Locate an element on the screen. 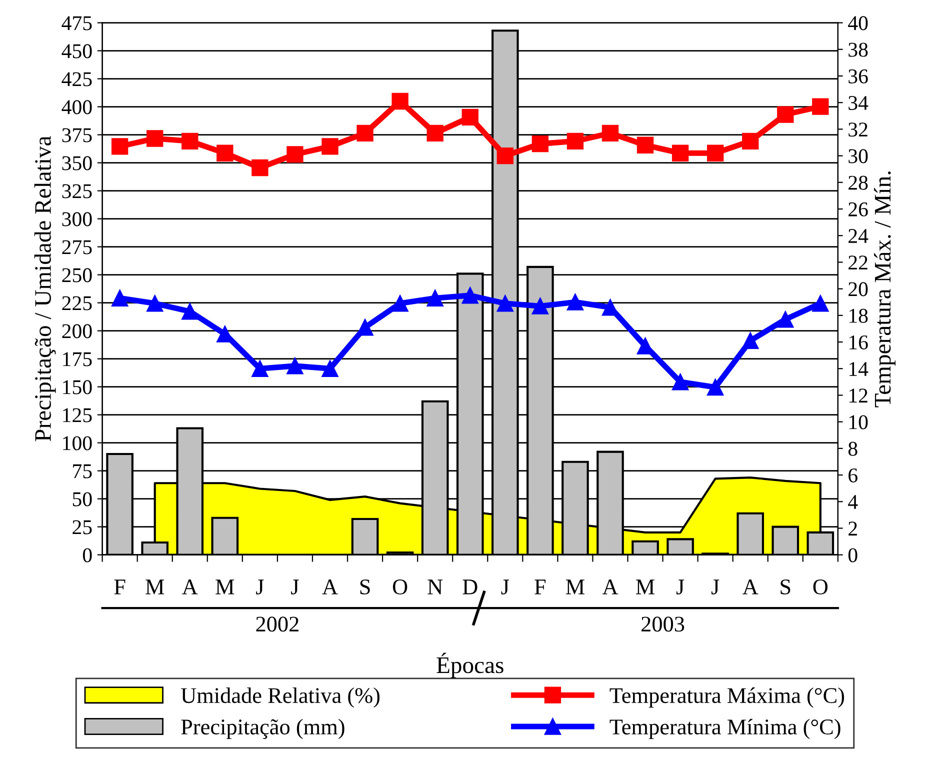 The height and width of the screenshot is (759, 930). y-tick-label: 75 is located at coordinates (82, 471).